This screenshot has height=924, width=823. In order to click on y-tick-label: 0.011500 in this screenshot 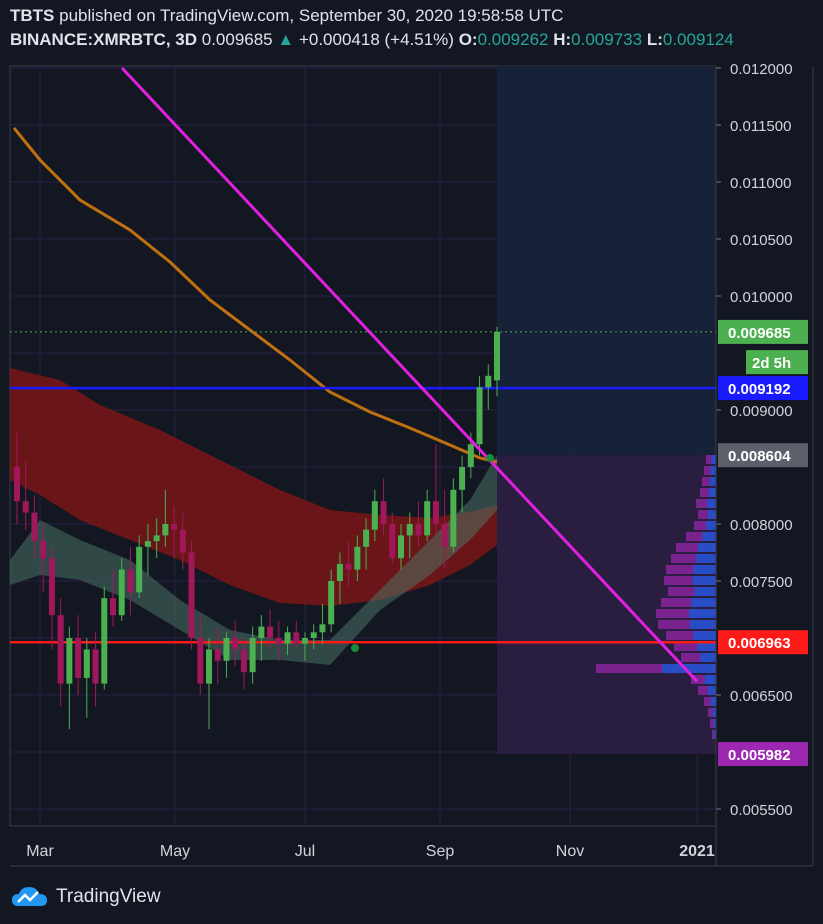, I will do `click(760, 126)`.